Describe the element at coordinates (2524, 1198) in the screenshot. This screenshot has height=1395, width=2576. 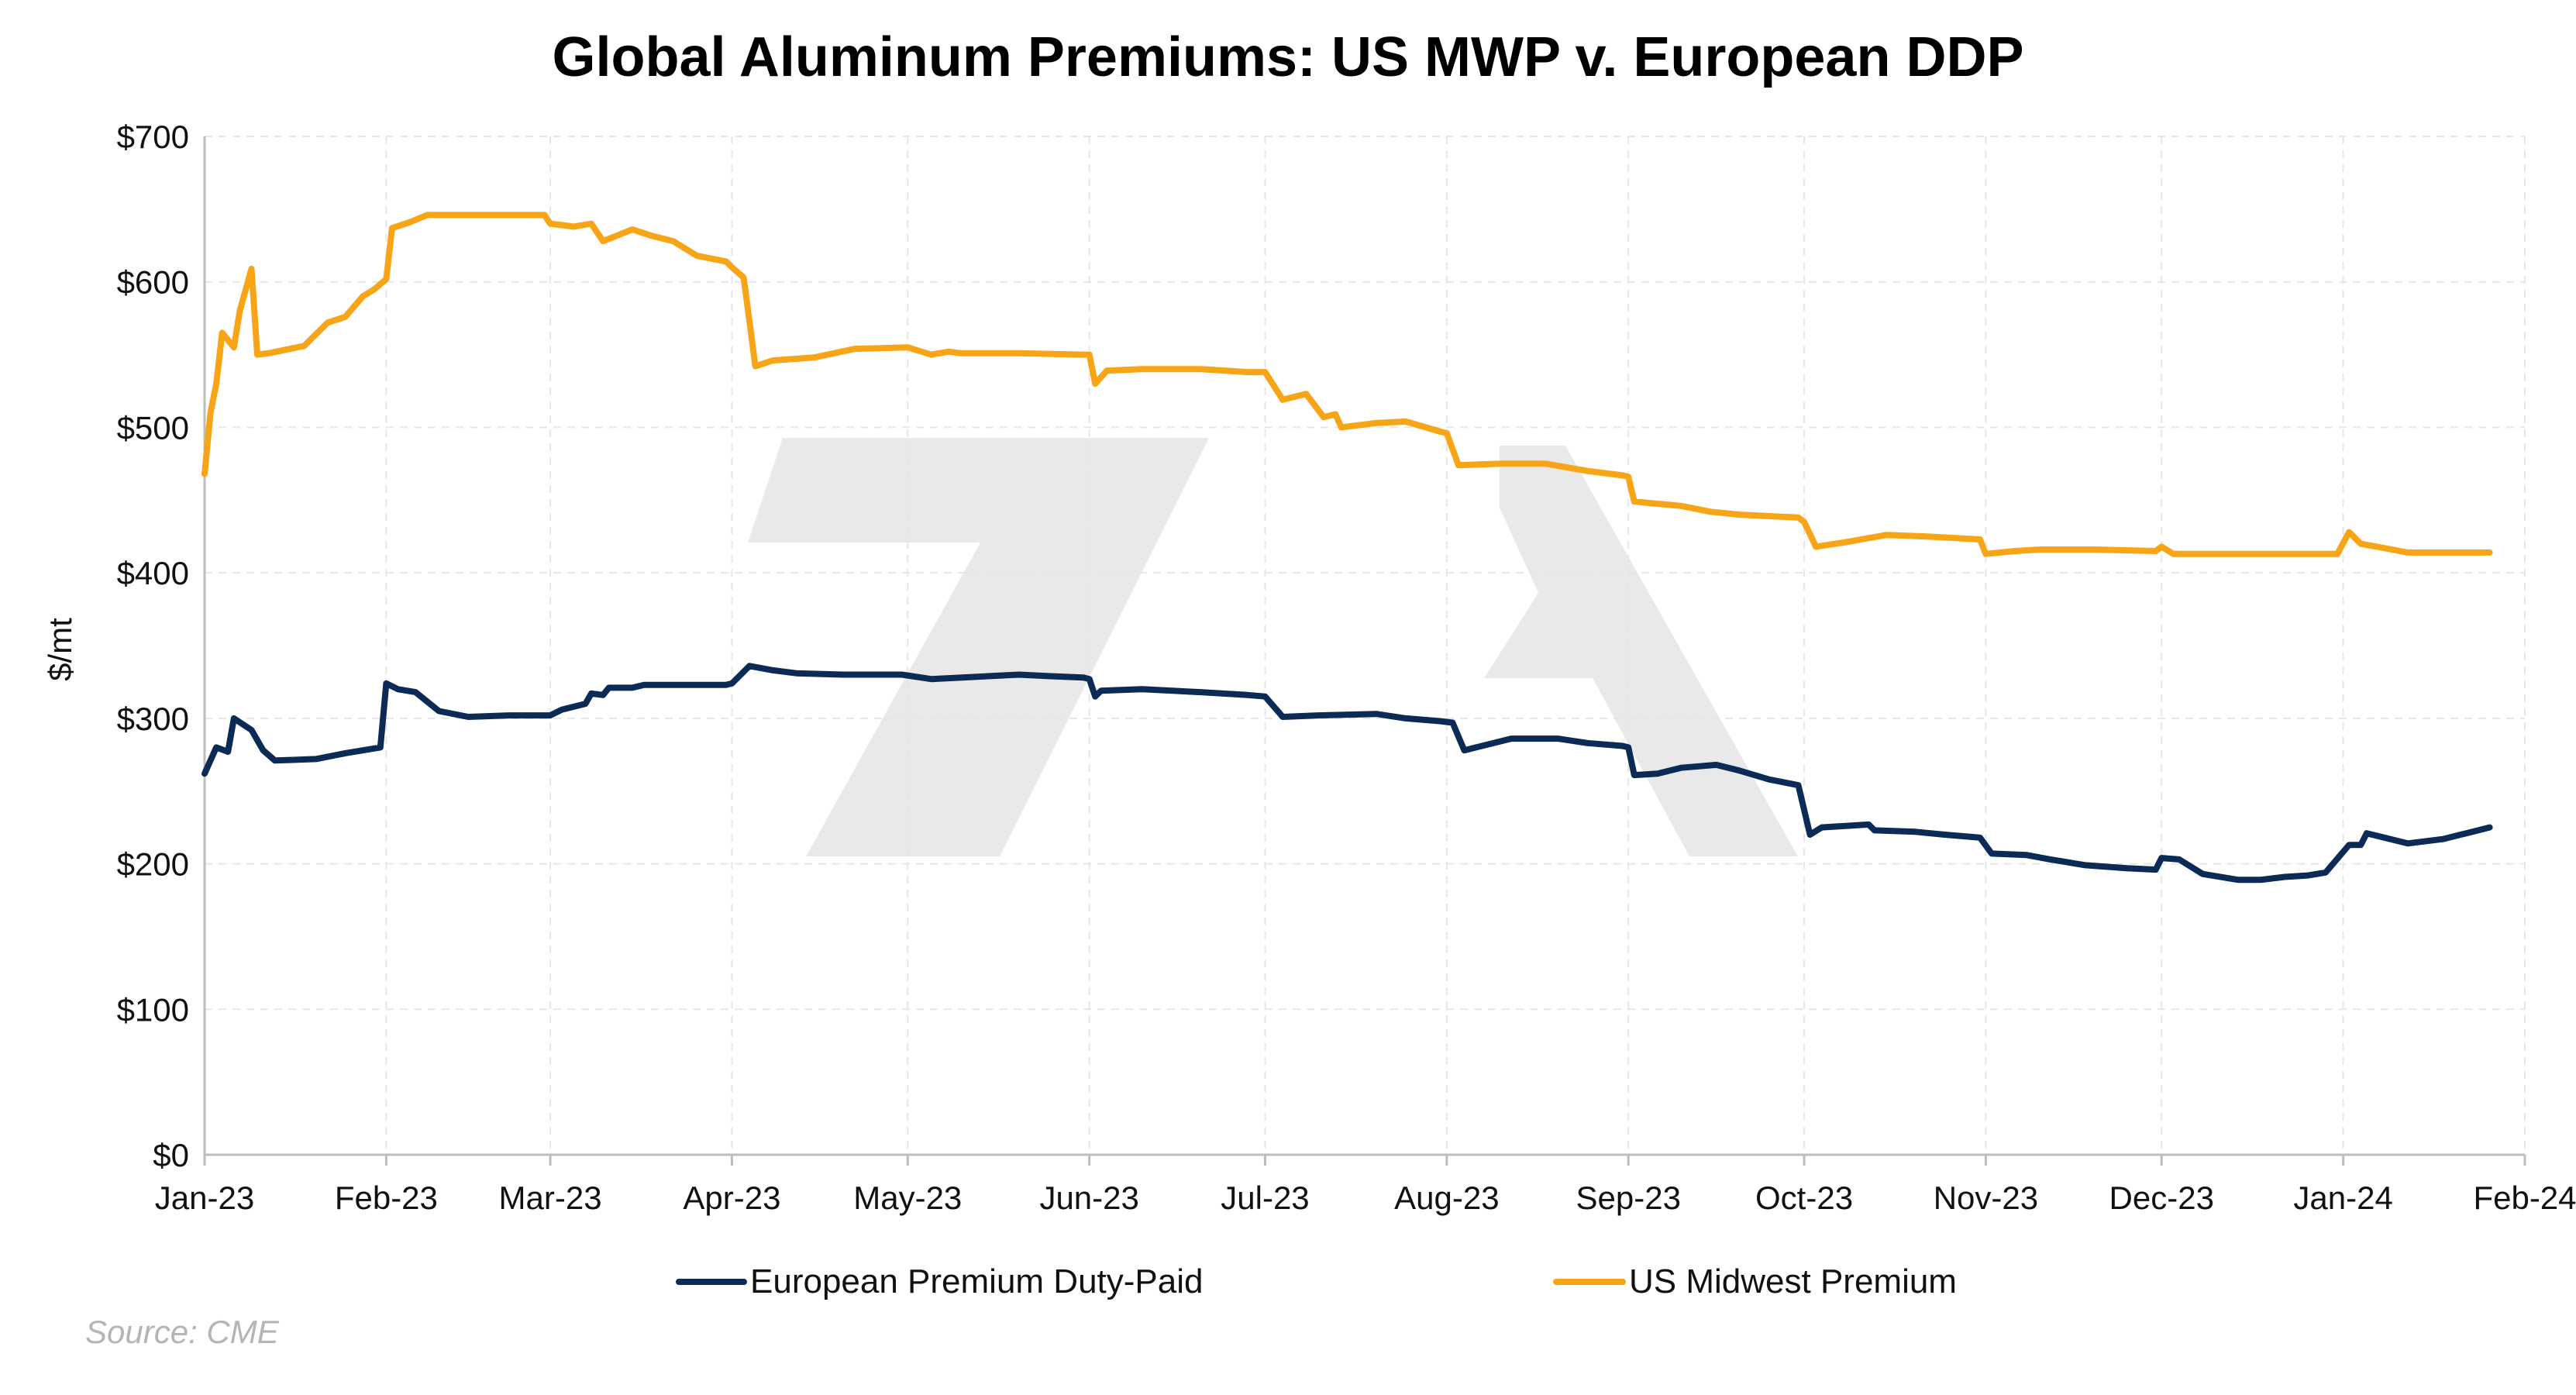
I see `x-tick-label: Feb-24` at that location.